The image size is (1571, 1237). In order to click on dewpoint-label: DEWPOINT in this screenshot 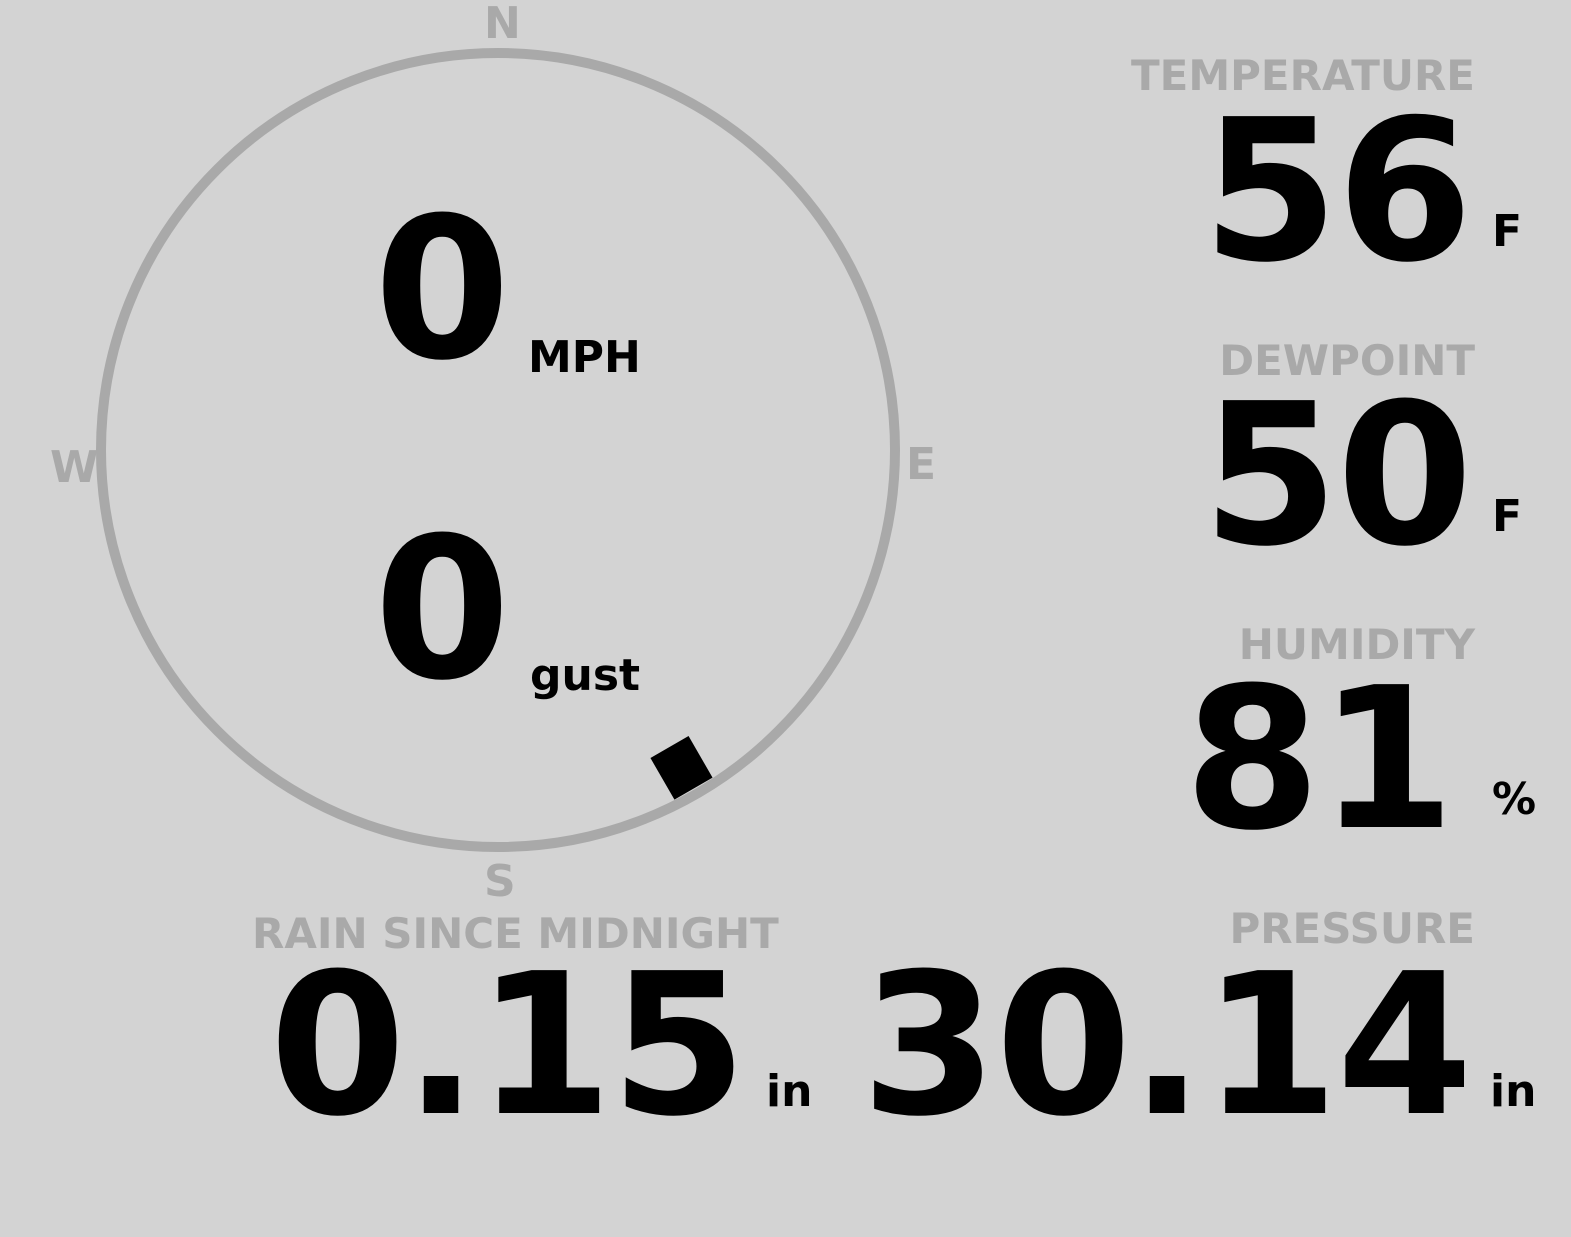, I will do `click(1347, 360)`.